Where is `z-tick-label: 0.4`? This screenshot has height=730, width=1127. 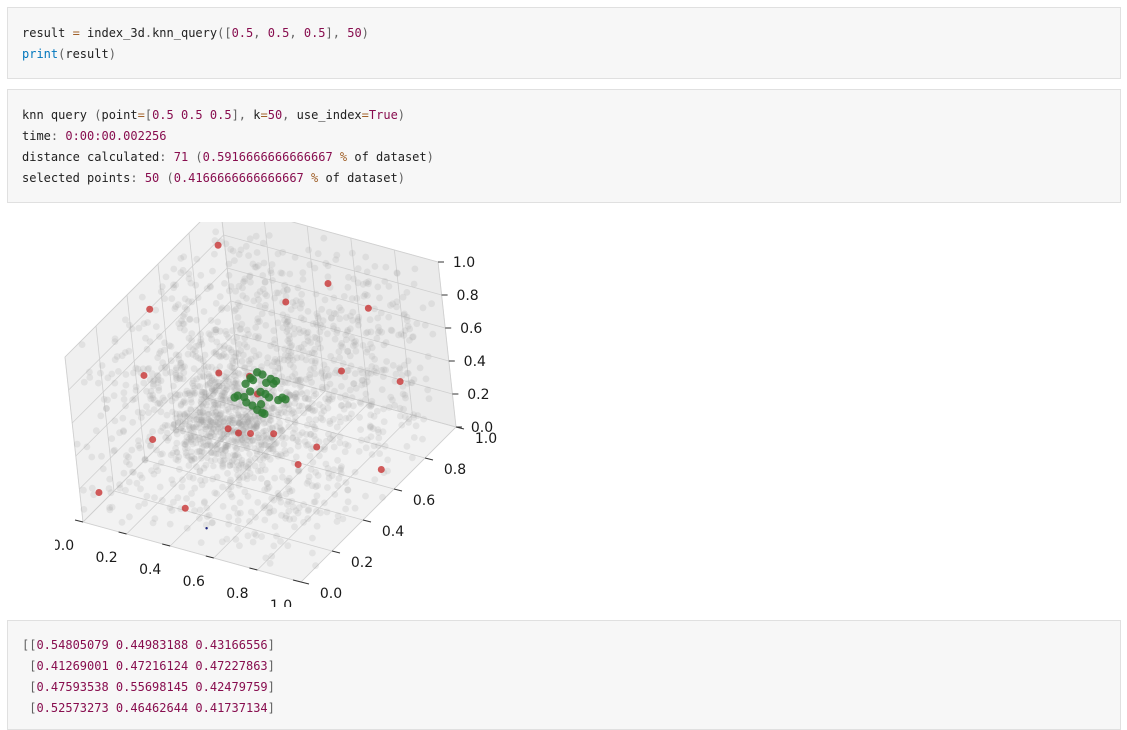 z-tick-label: 0.4 is located at coordinates (475, 362).